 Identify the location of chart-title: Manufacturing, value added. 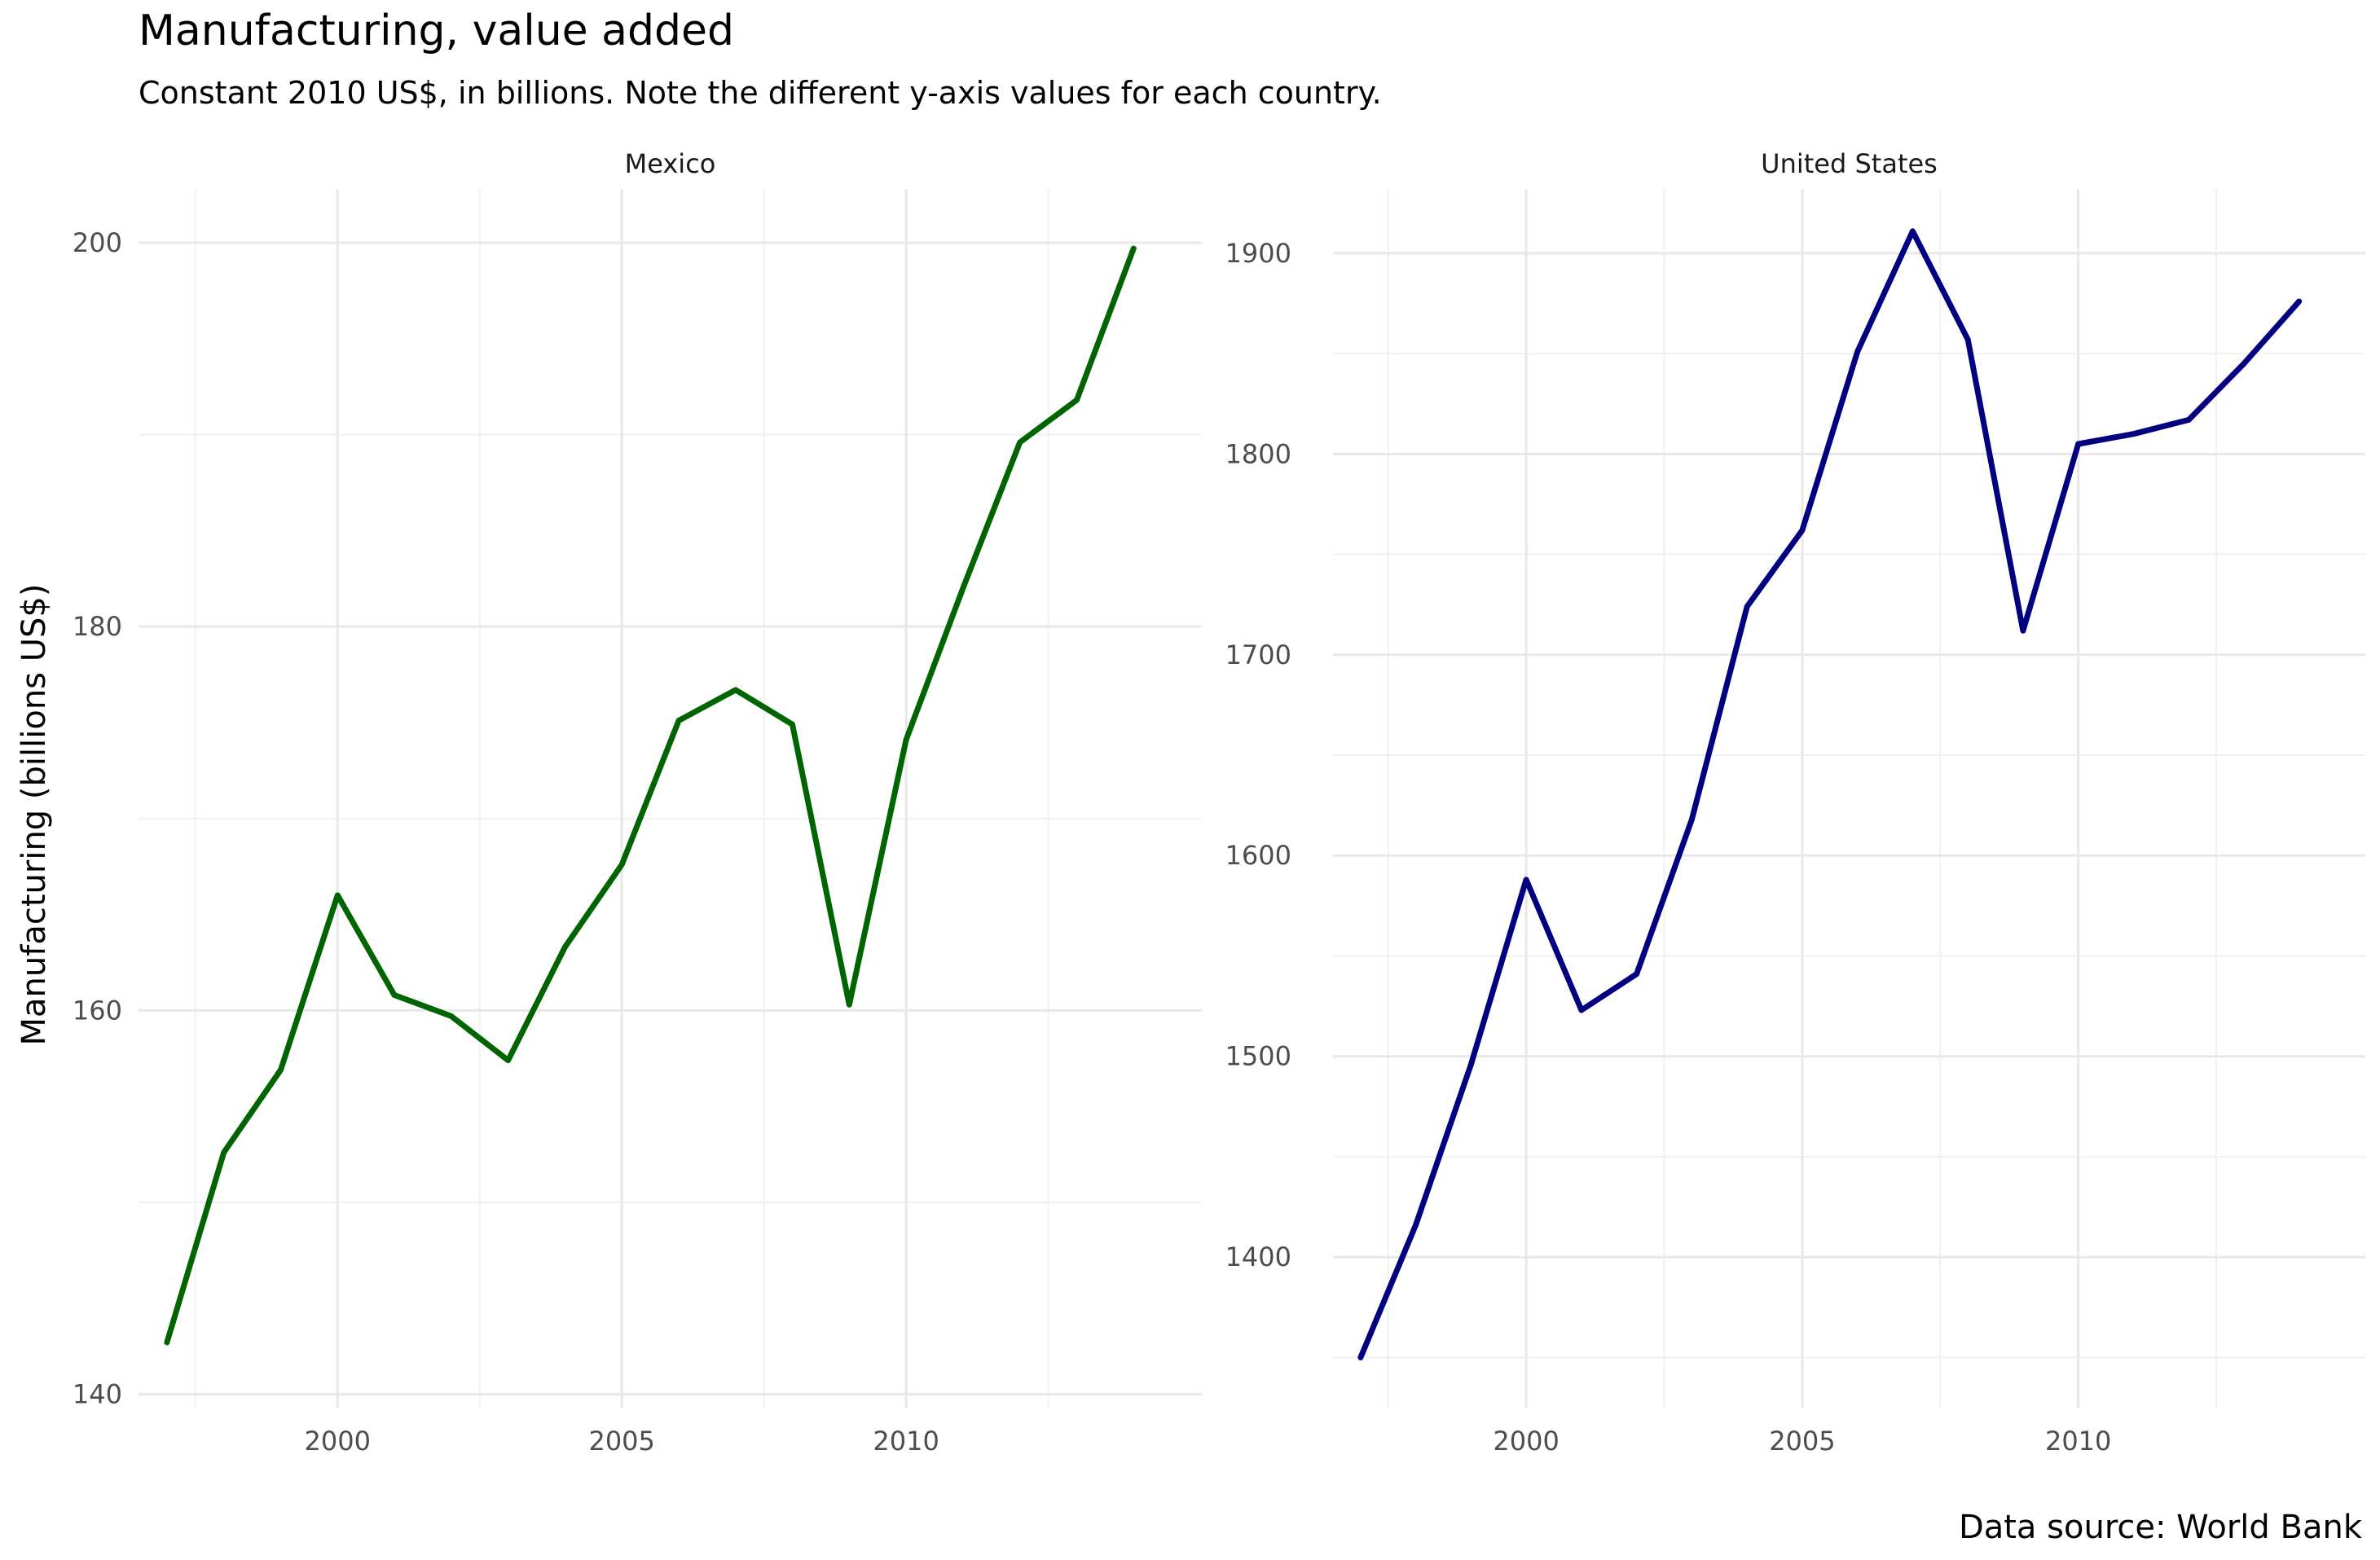
(437, 31).